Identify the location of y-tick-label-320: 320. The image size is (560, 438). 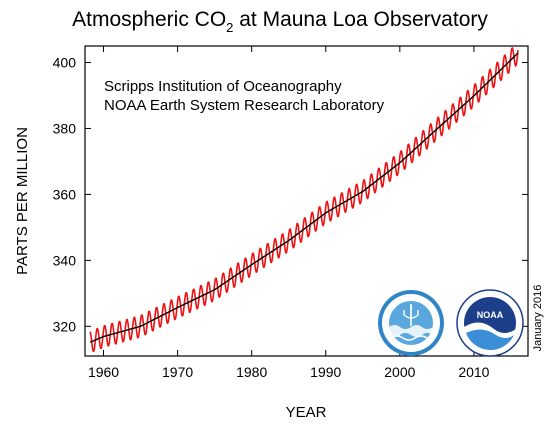
(65, 326).